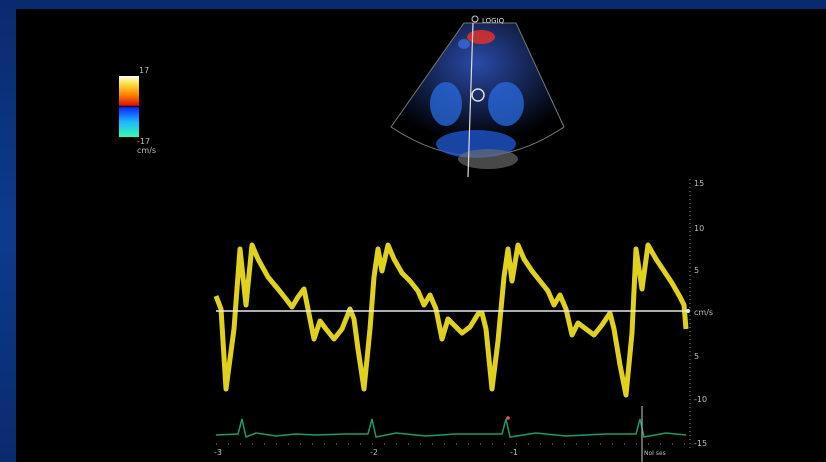 Image resolution: width=826 pixels, height=462 pixels. Describe the element at coordinates (699, 183) in the screenshot. I see `velocity-tick-15: 15` at that location.